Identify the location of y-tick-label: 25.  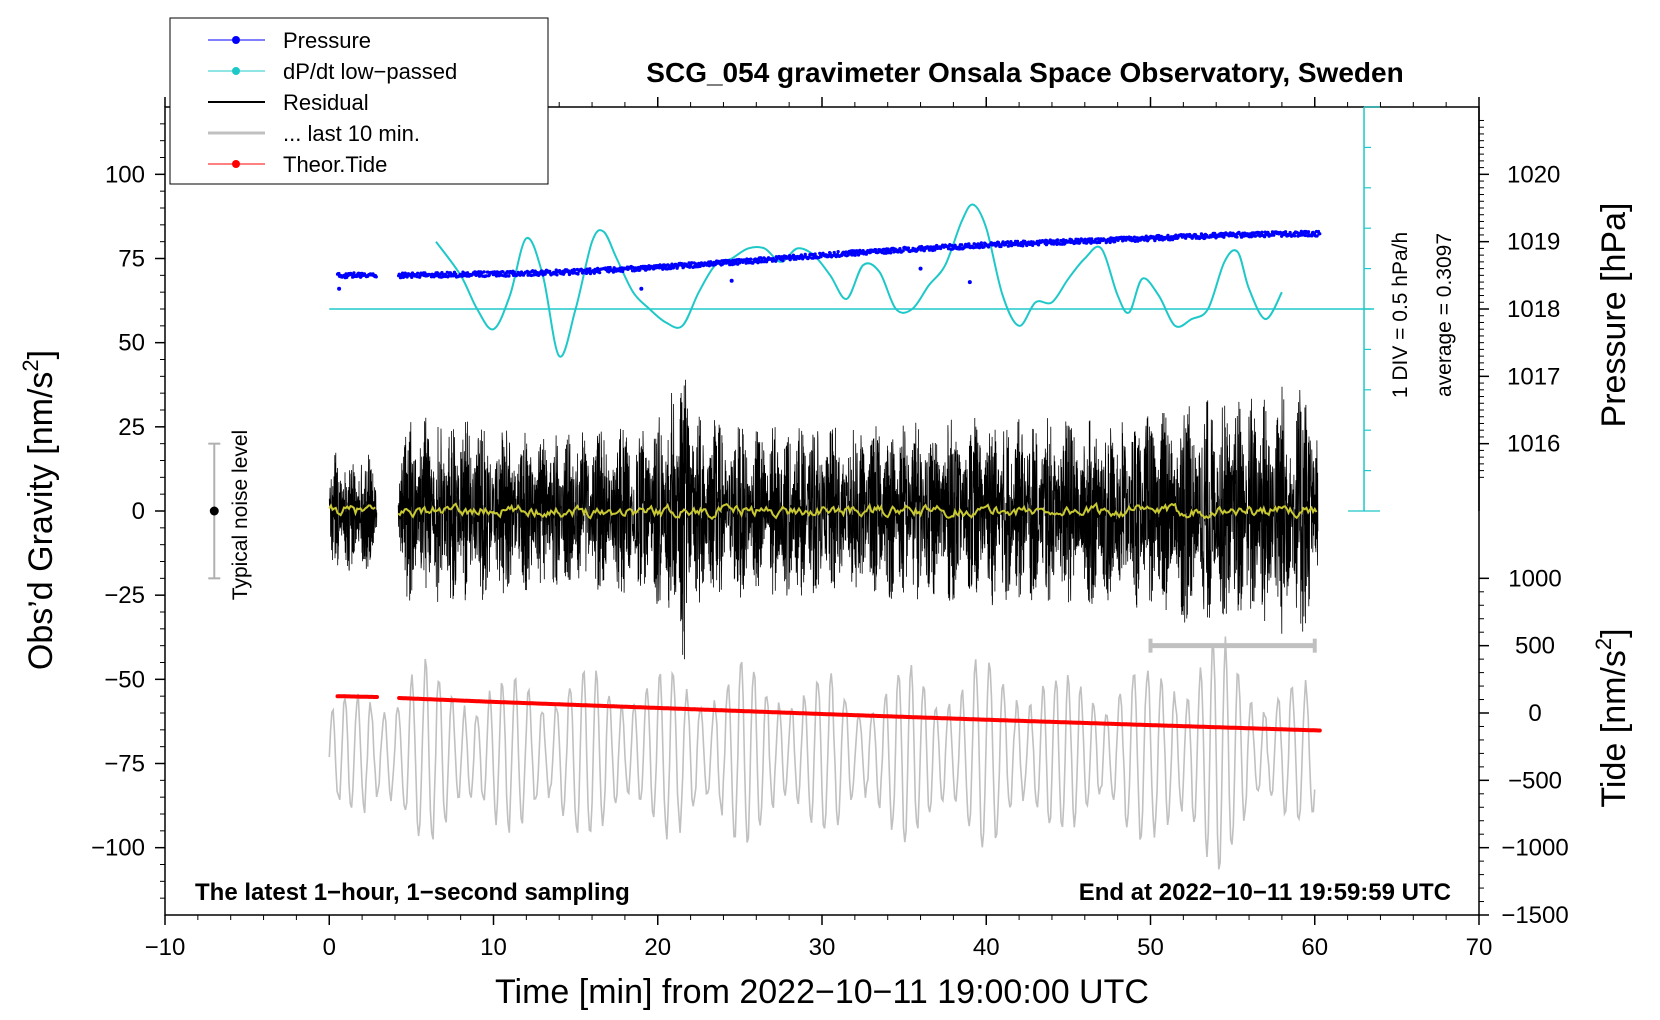
(131, 427).